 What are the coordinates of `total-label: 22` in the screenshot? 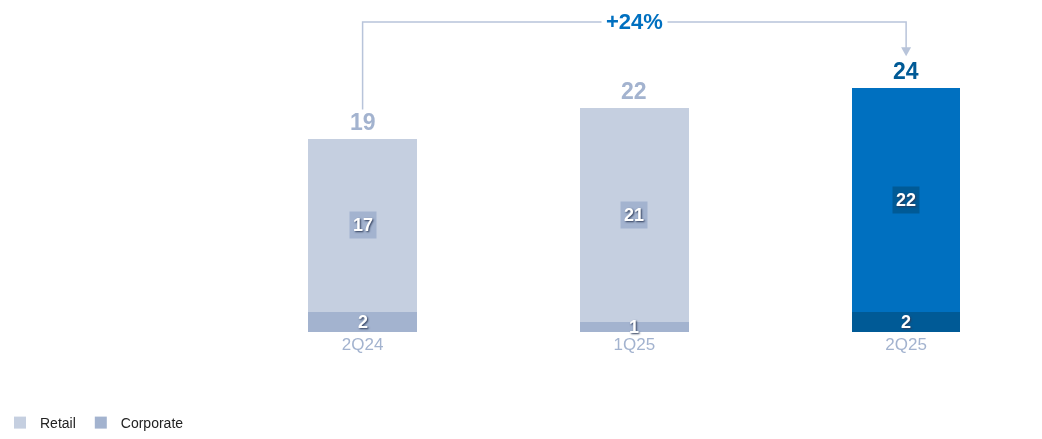 It's located at (634, 91).